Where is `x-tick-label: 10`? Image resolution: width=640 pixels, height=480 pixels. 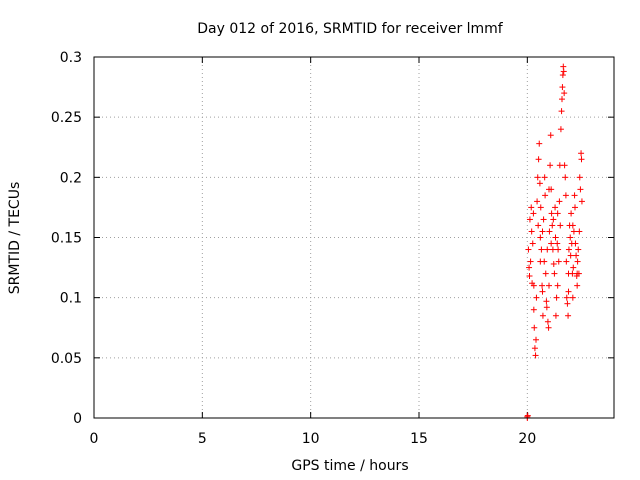
x-tick-label: 10 is located at coordinates (311, 439).